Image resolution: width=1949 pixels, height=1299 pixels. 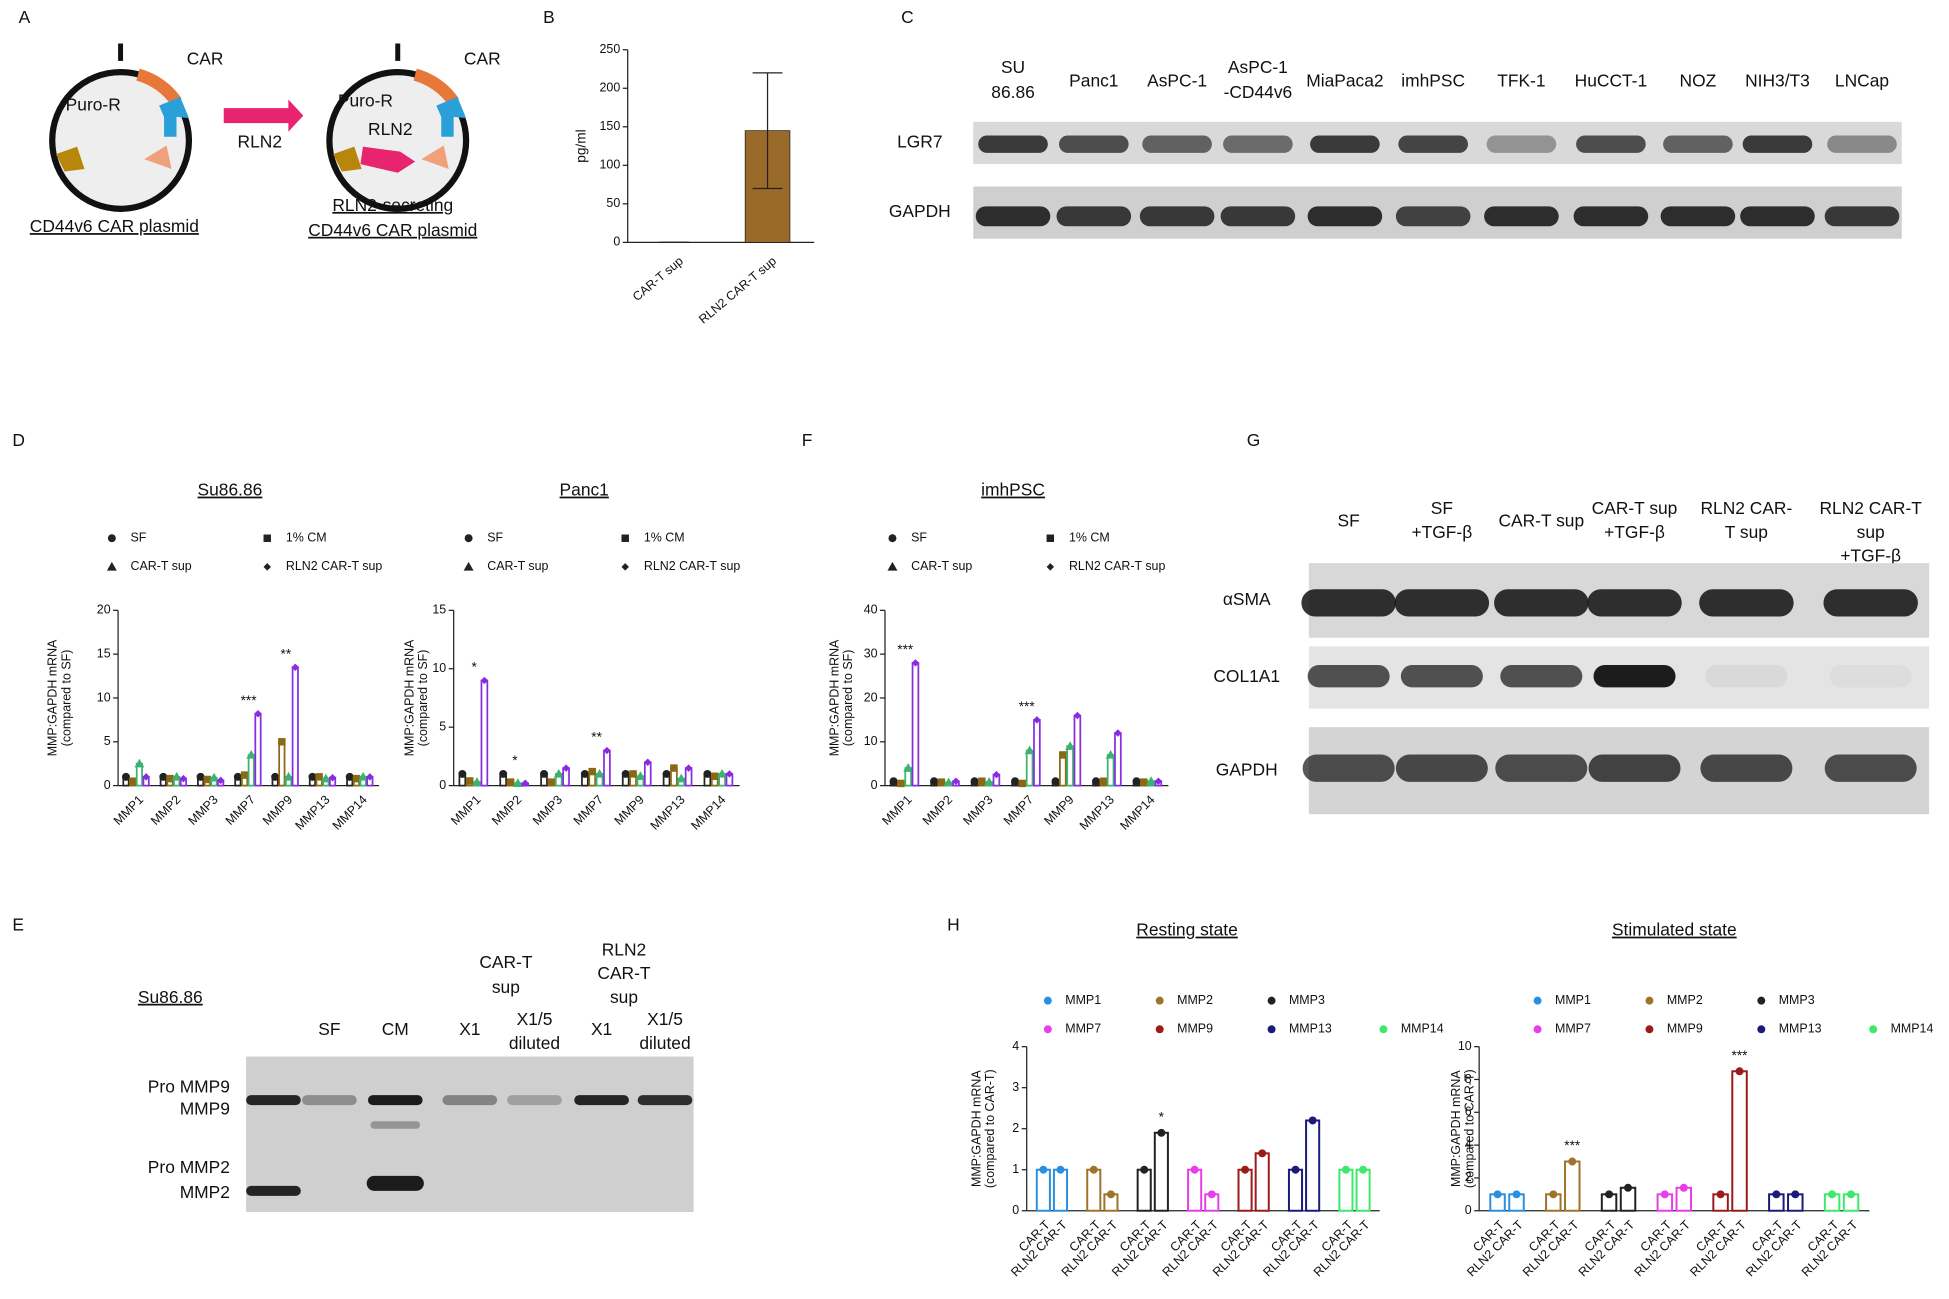 I want to click on legend-label: MMP9, so click(x=1685, y=1029).